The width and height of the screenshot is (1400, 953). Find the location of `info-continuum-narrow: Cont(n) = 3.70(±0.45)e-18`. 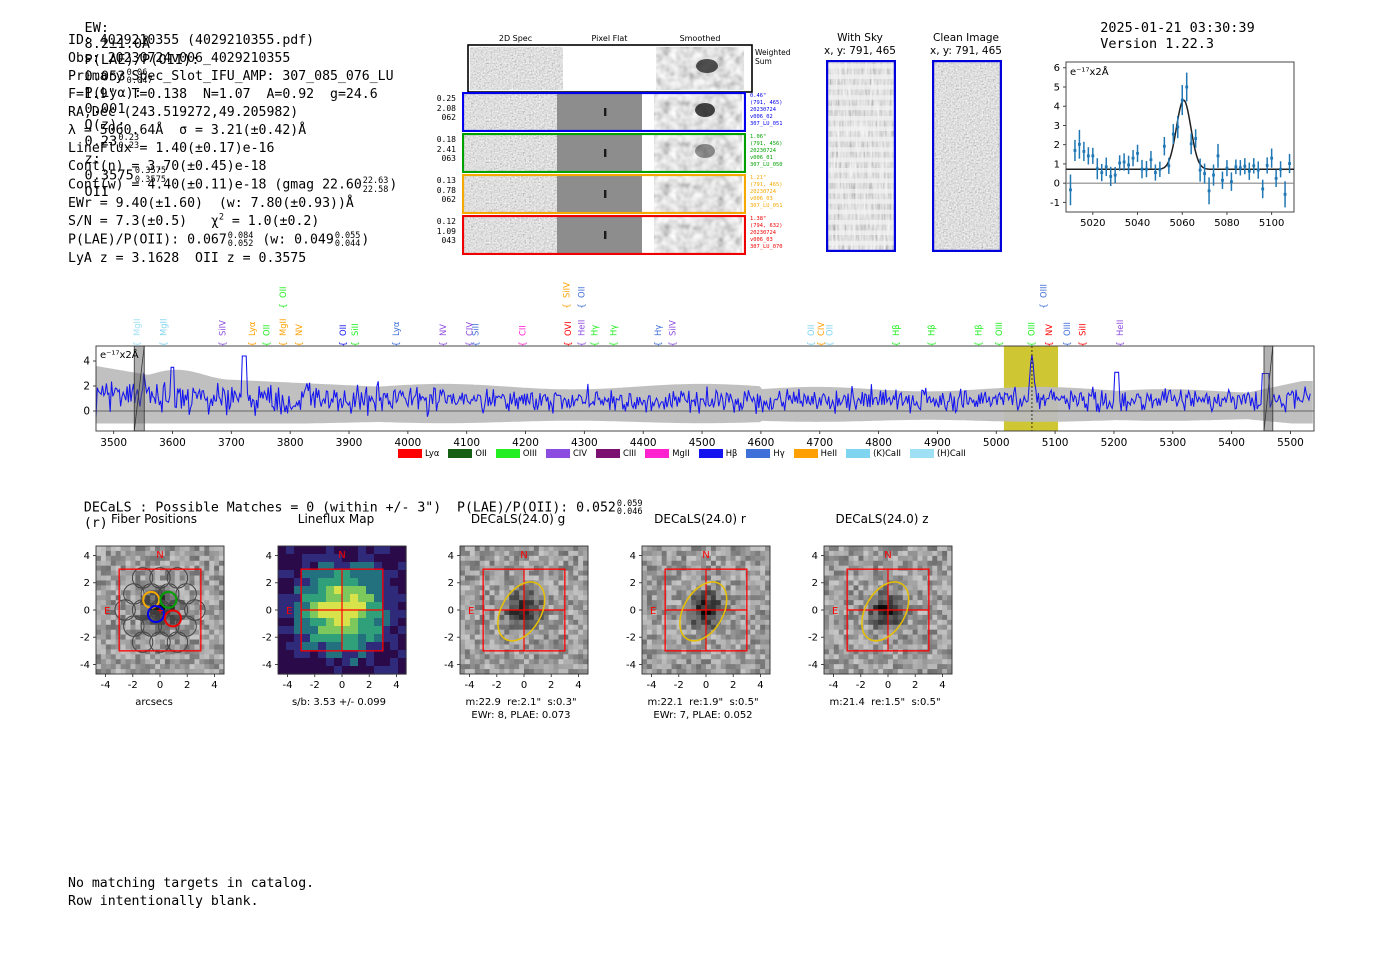

info-continuum-narrow: Cont(n) = 3.70(±0.45)e-18 is located at coordinates (167, 167).